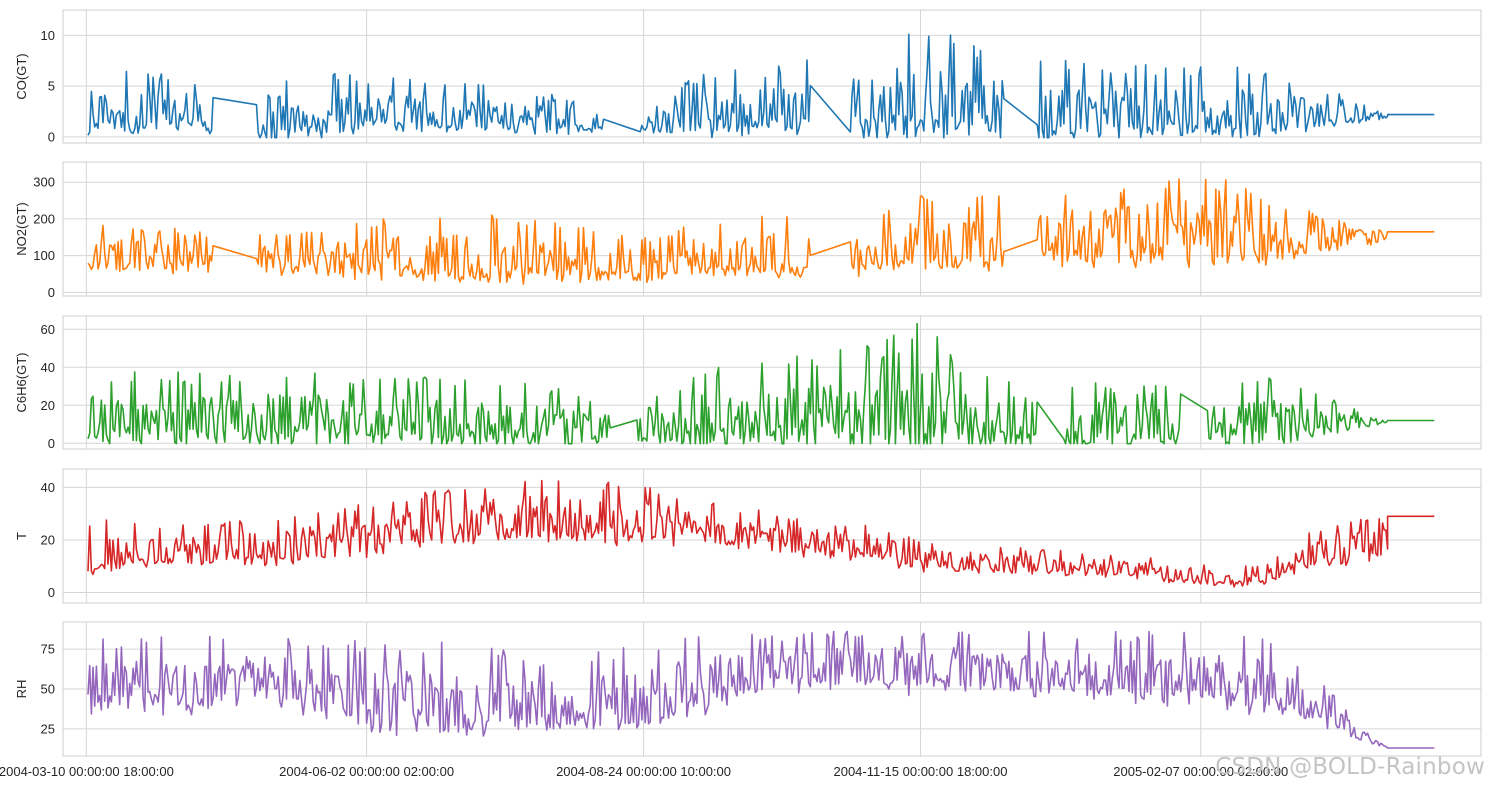 Image resolution: width=1489 pixels, height=790 pixels. What do you see at coordinates (44, 255) in the screenshot?
I see `y-tick-label: 100` at bounding box center [44, 255].